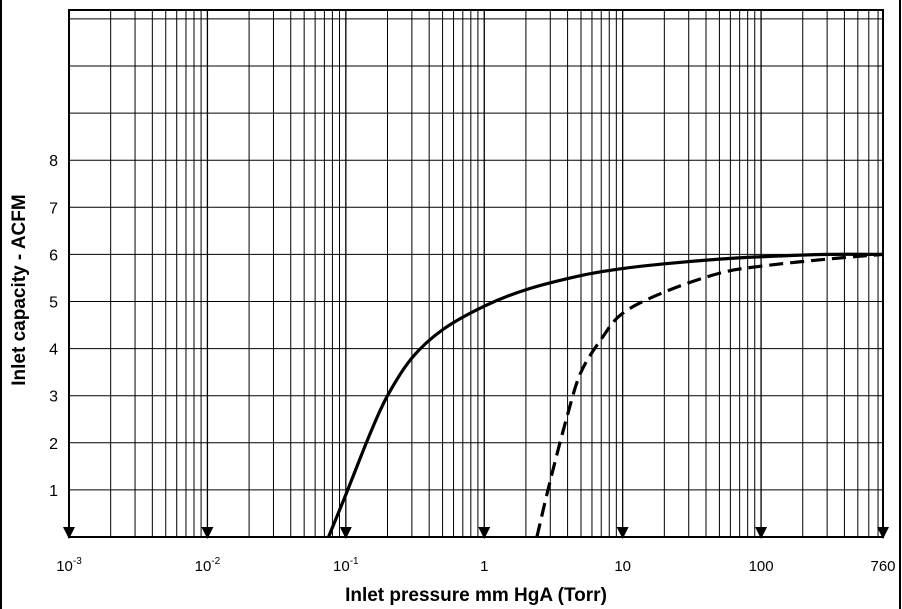 The image size is (902, 609). I want to click on x-tick-label: 100, so click(761, 566).